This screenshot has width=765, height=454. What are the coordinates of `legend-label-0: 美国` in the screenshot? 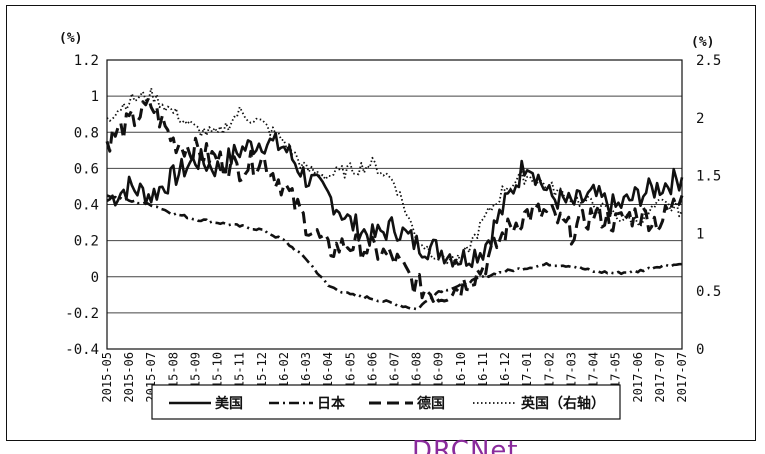 It's located at (229, 403).